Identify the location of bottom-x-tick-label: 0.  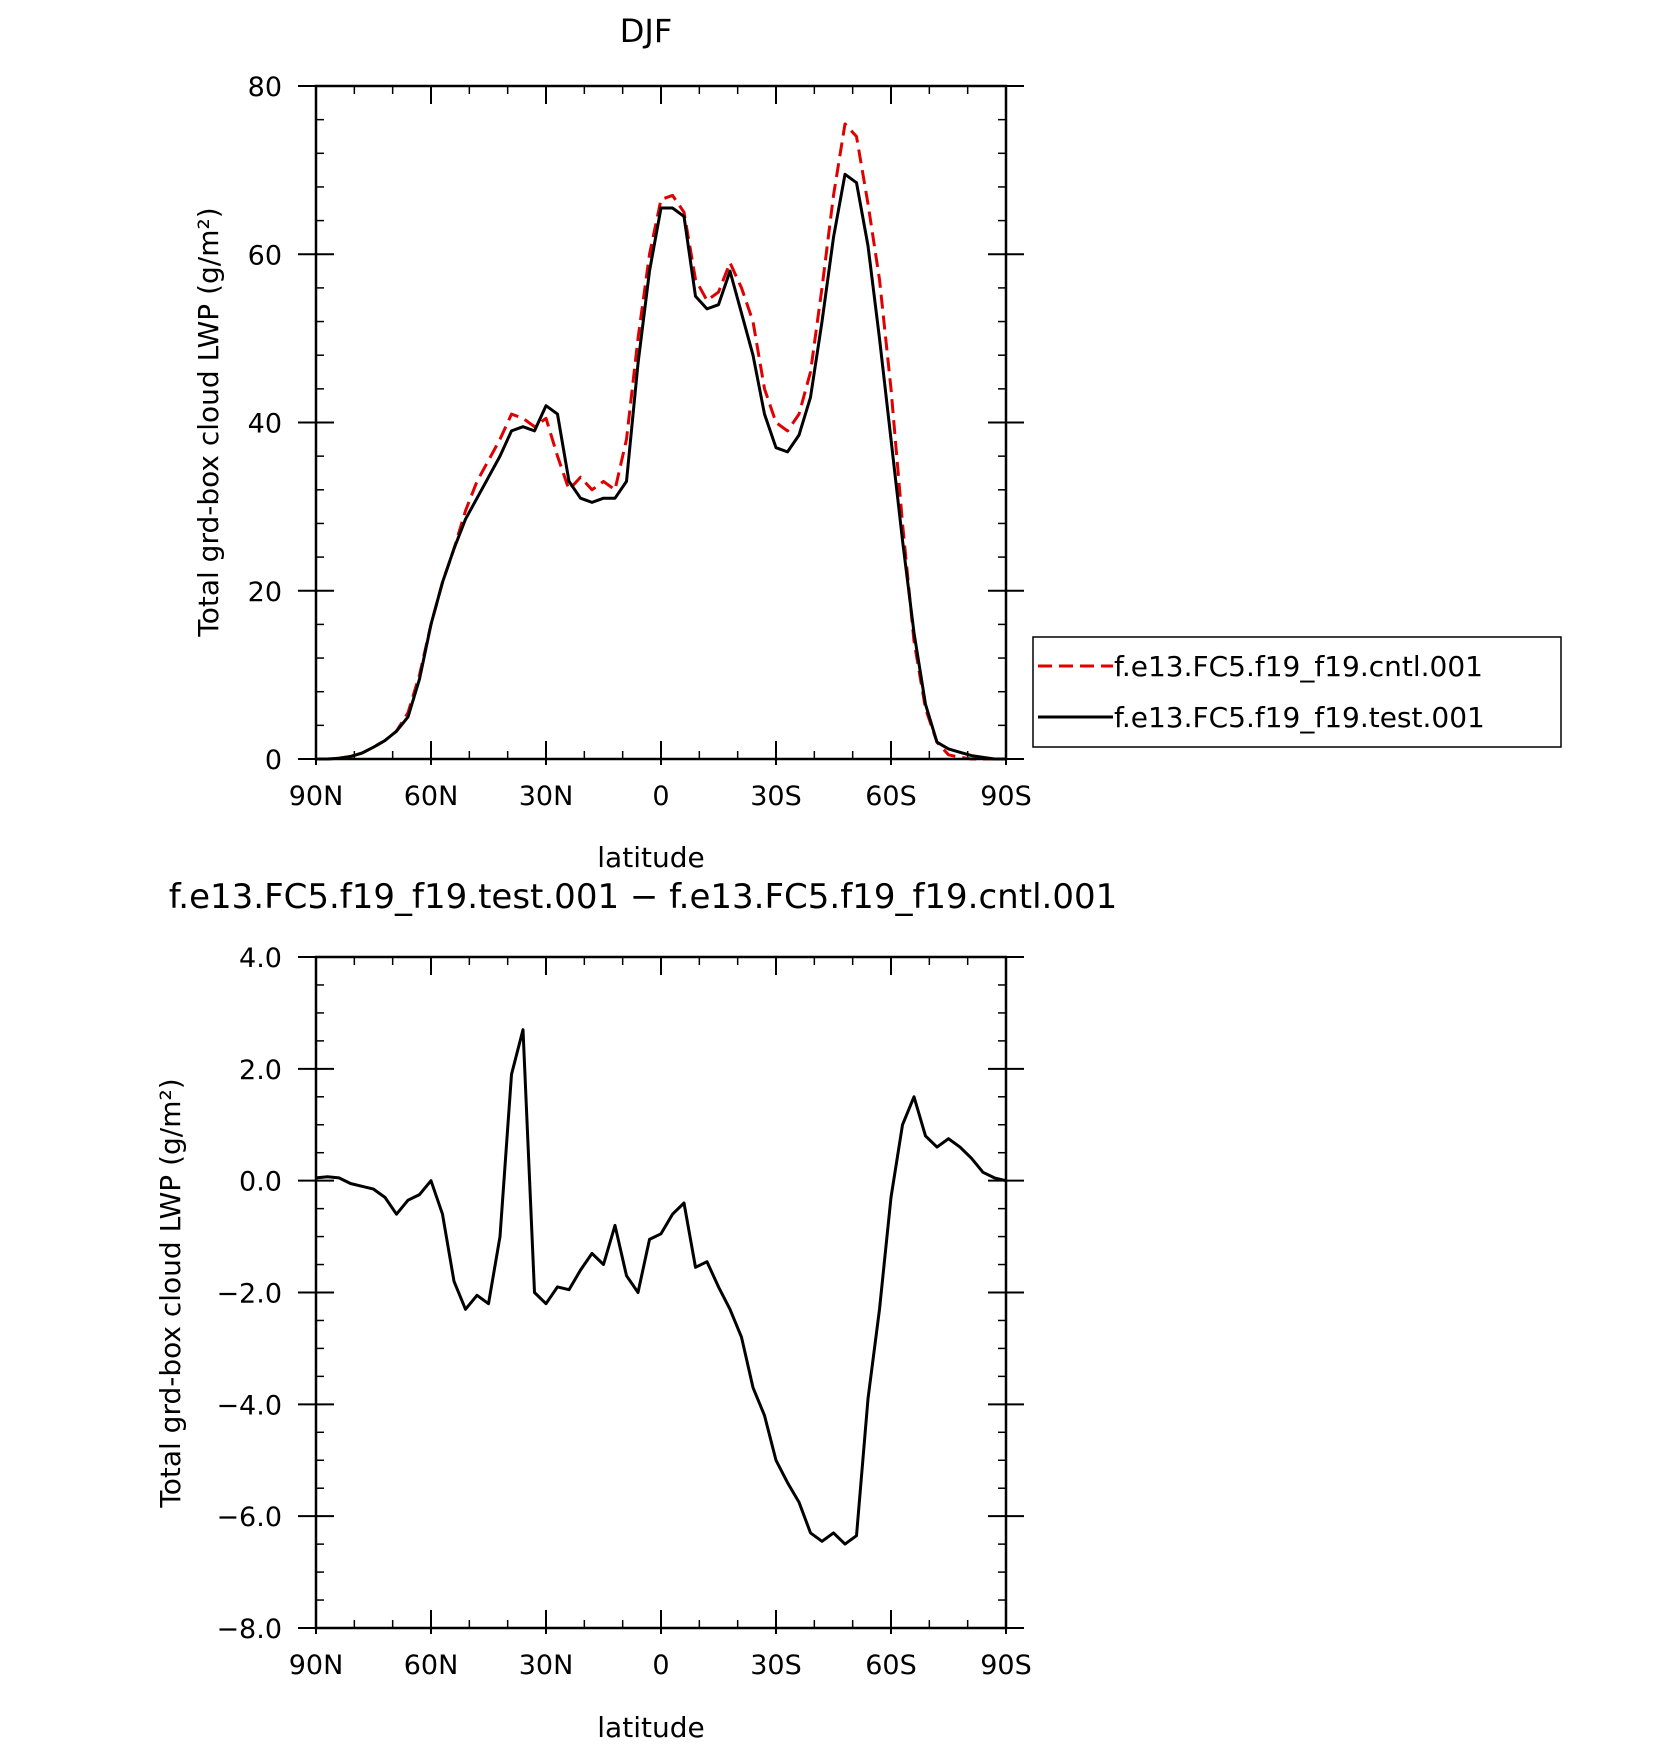
(660, 1665).